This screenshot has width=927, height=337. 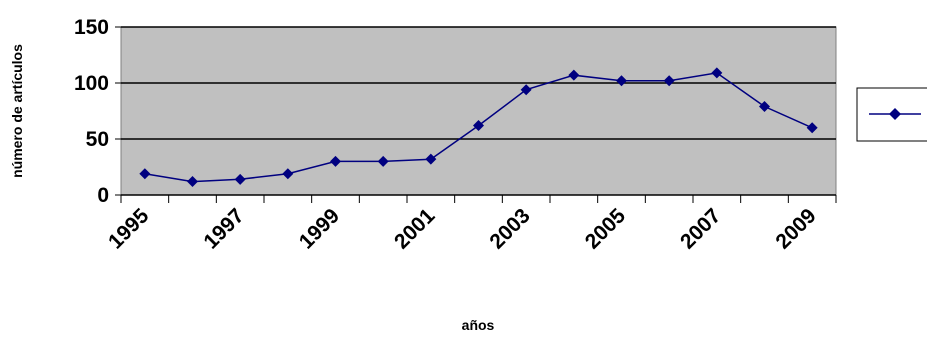 I want to click on y-tick-label: 100, so click(x=91, y=83).